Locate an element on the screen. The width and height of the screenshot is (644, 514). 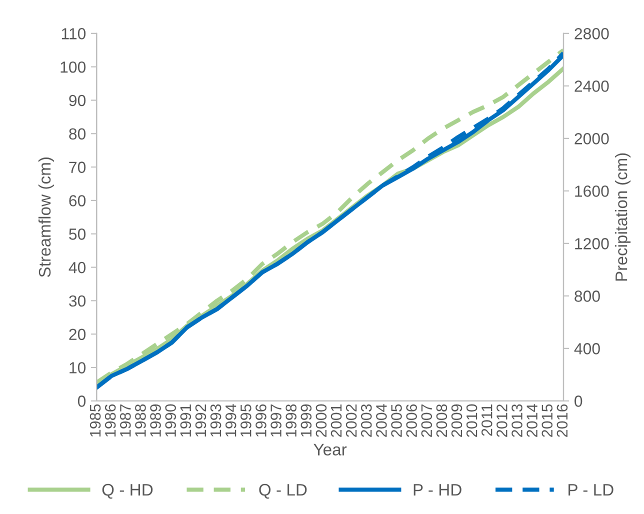
x-tick-label: 2012 is located at coordinates (502, 420).